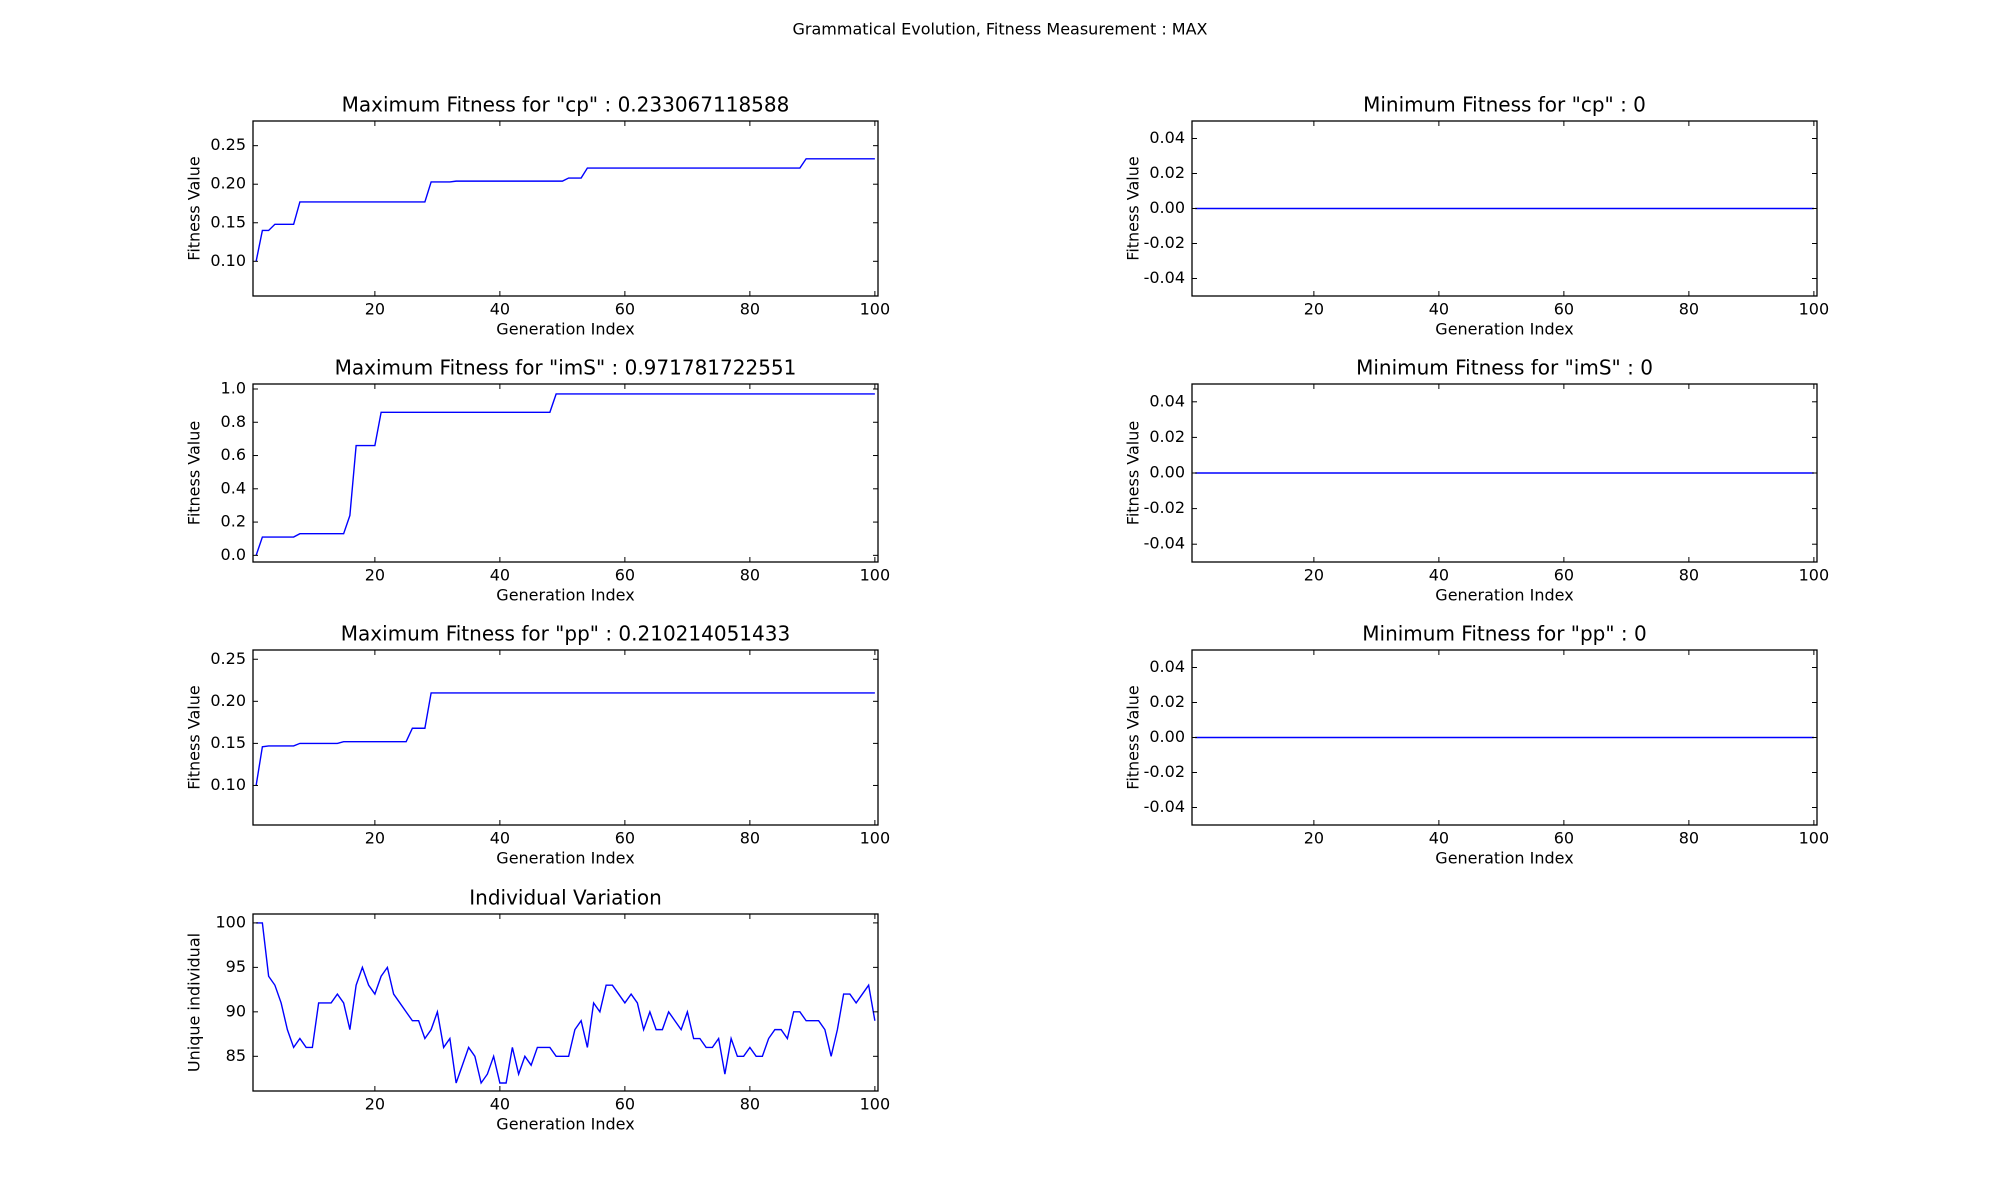  Describe the element at coordinates (1504, 634) in the screenshot. I see `axes-title: Minimum Fitness for "pp" : 0` at that location.